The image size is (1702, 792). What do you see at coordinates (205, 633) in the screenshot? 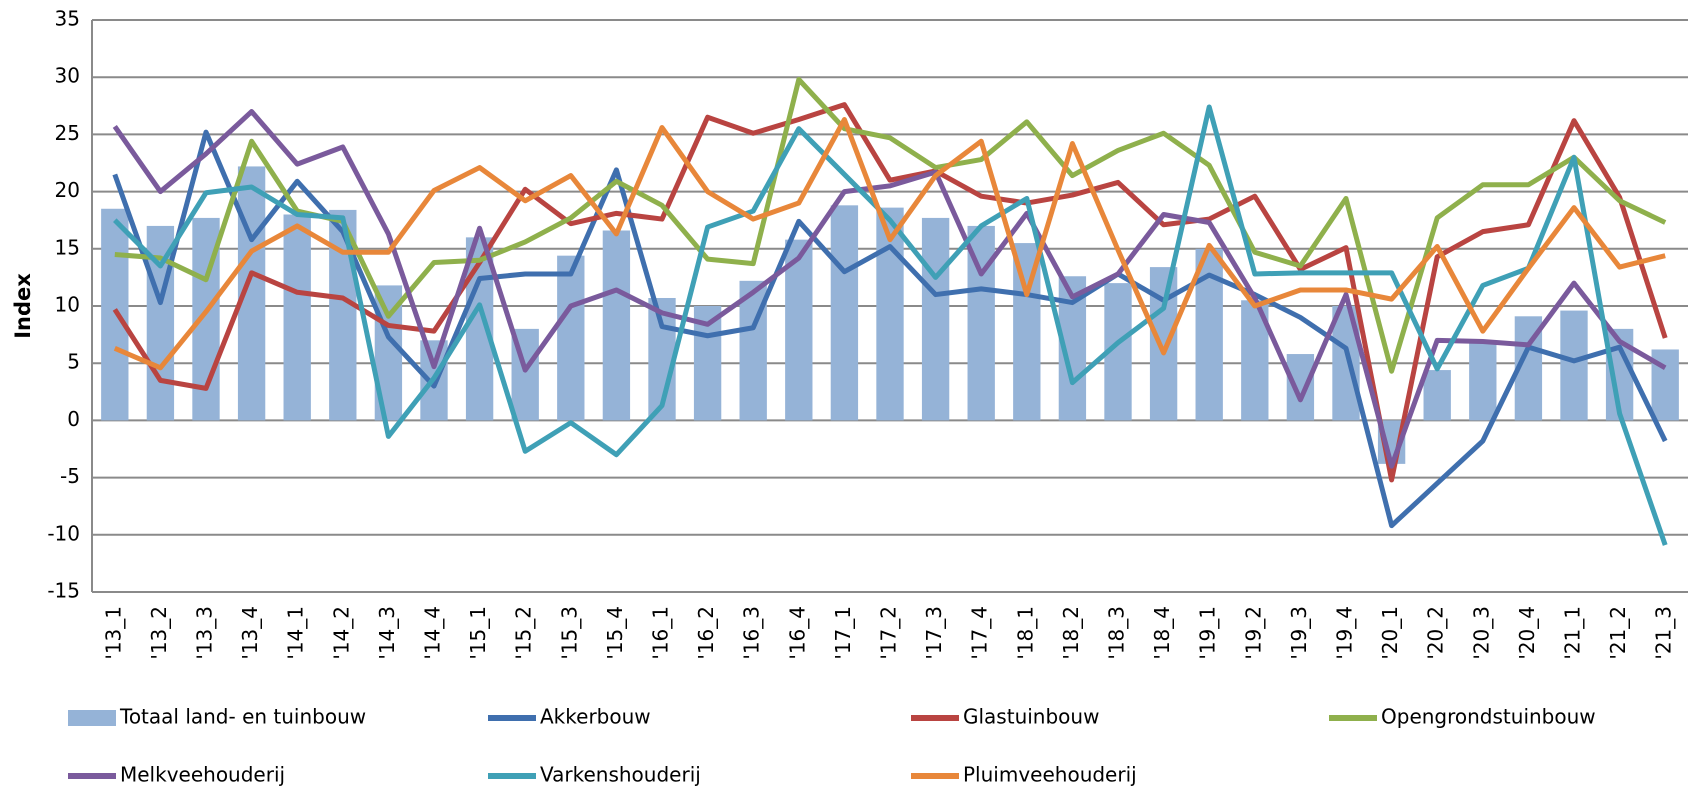
I see `x-tick-label: '13_3` at bounding box center [205, 633].